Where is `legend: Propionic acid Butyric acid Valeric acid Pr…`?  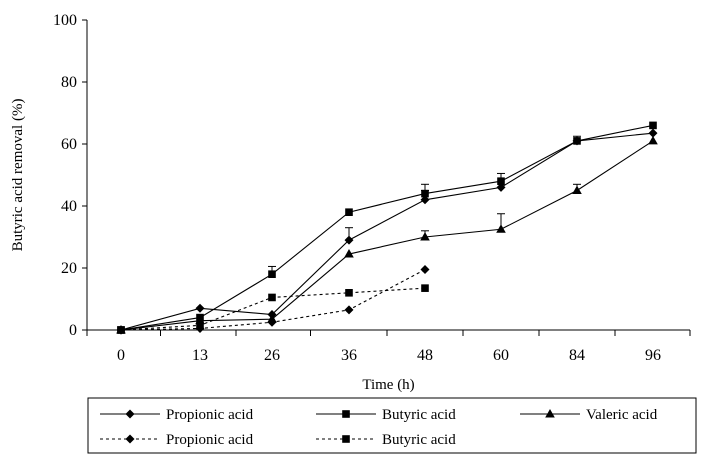
legend: Propionic acid Butyric acid Valeric acid Pr… is located at coordinates (392, 425).